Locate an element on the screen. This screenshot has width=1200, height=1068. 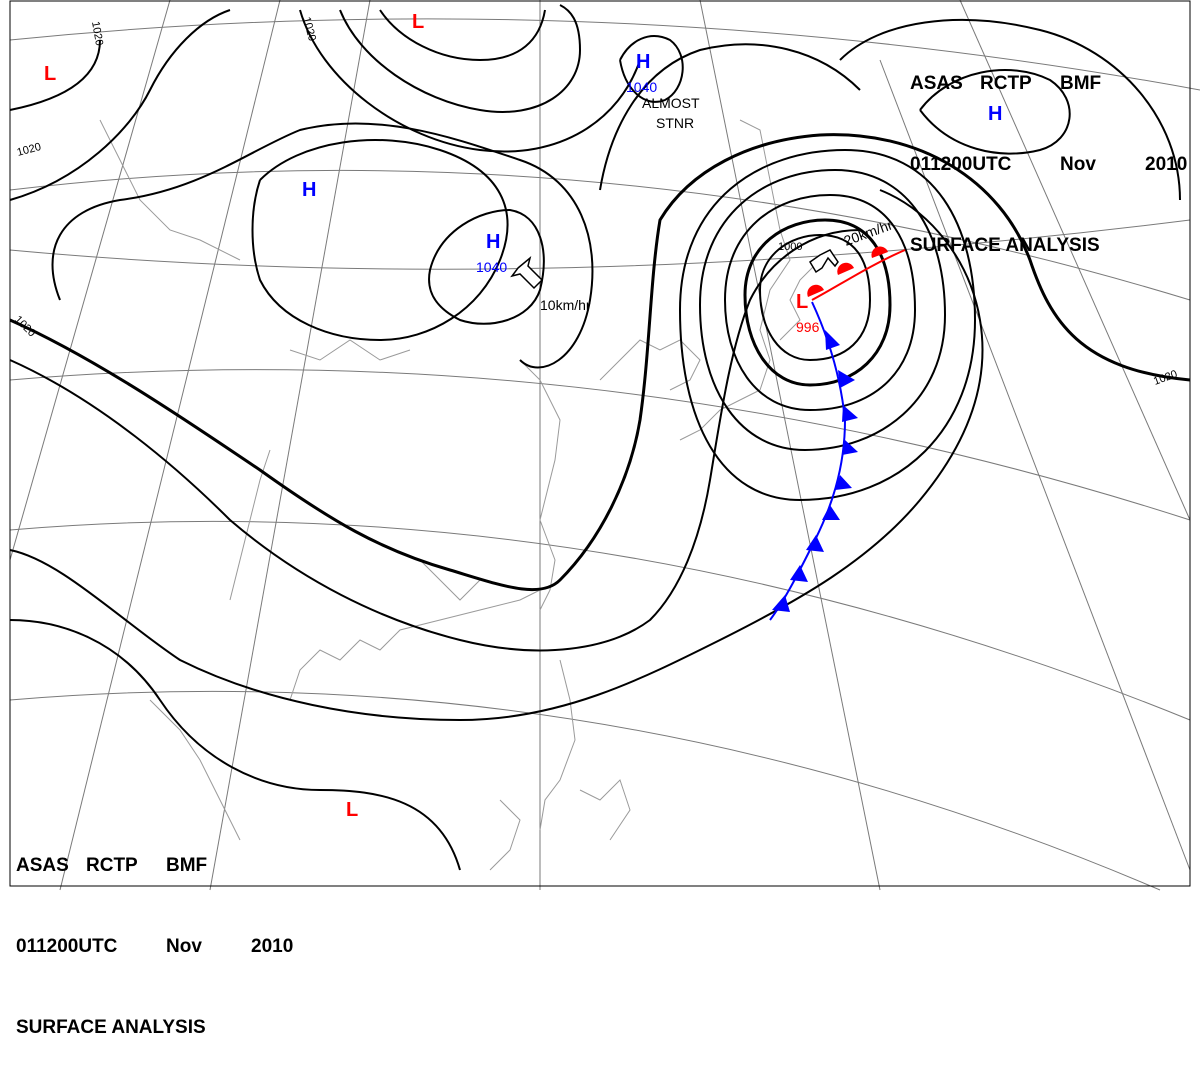
annotation-line: ALMOST is located at coordinates (671, 103).